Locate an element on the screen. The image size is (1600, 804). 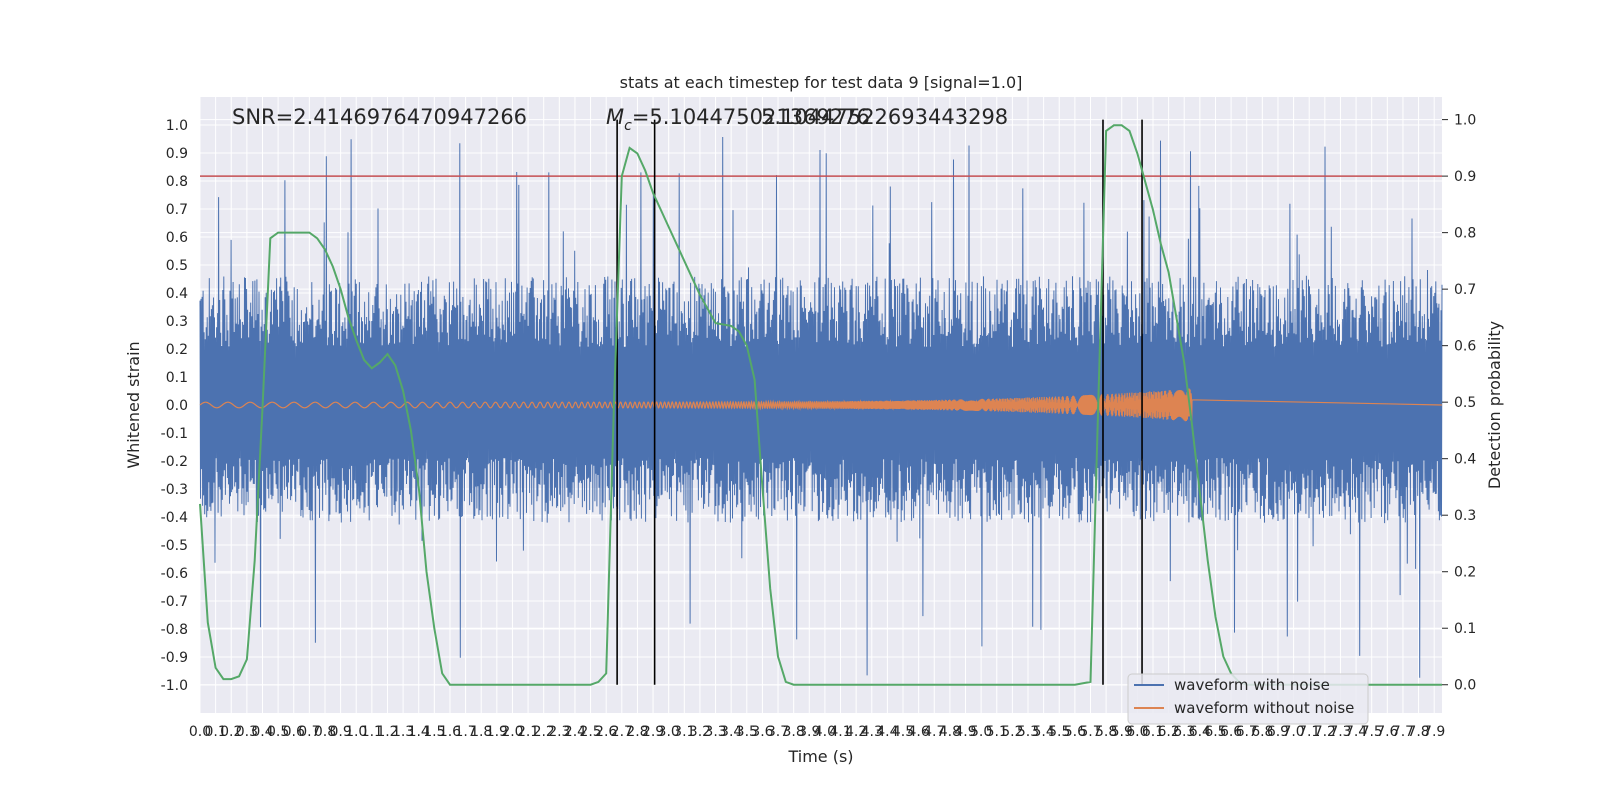
x-tick-label: 5.3 is located at coordinates (1028, 732).